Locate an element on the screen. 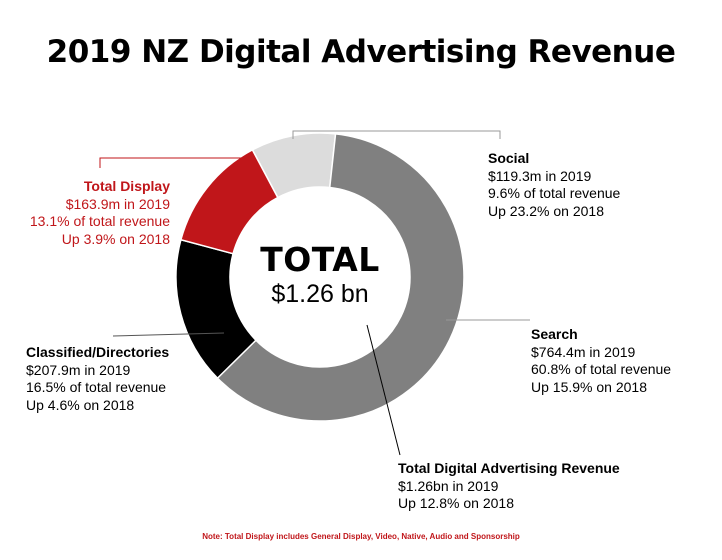 The image size is (722, 560). label-total-display-line1: $163.9m in 2019 is located at coordinates (117, 203).